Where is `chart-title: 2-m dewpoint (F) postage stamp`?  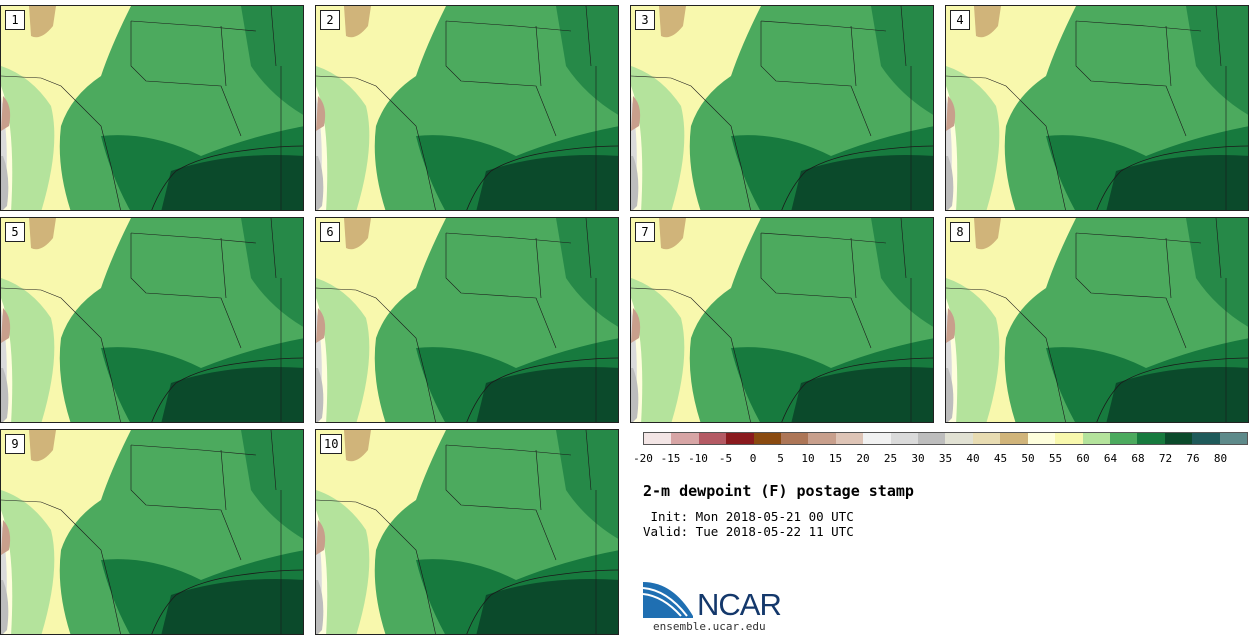 chart-title: 2-m dewpoint (F) postage stamp is located at coordinates (778, 491).